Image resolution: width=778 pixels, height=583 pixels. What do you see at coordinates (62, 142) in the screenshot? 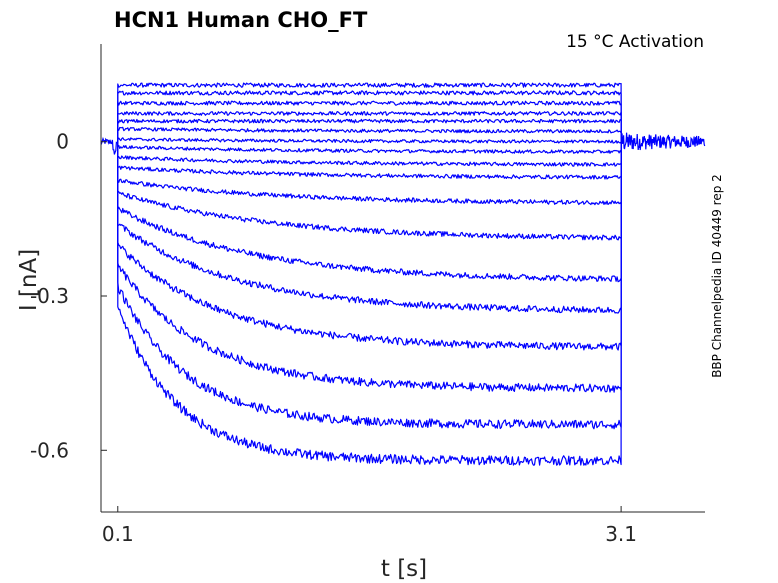
I see `y-tick-label: 0` at bounding box center [62, 142].